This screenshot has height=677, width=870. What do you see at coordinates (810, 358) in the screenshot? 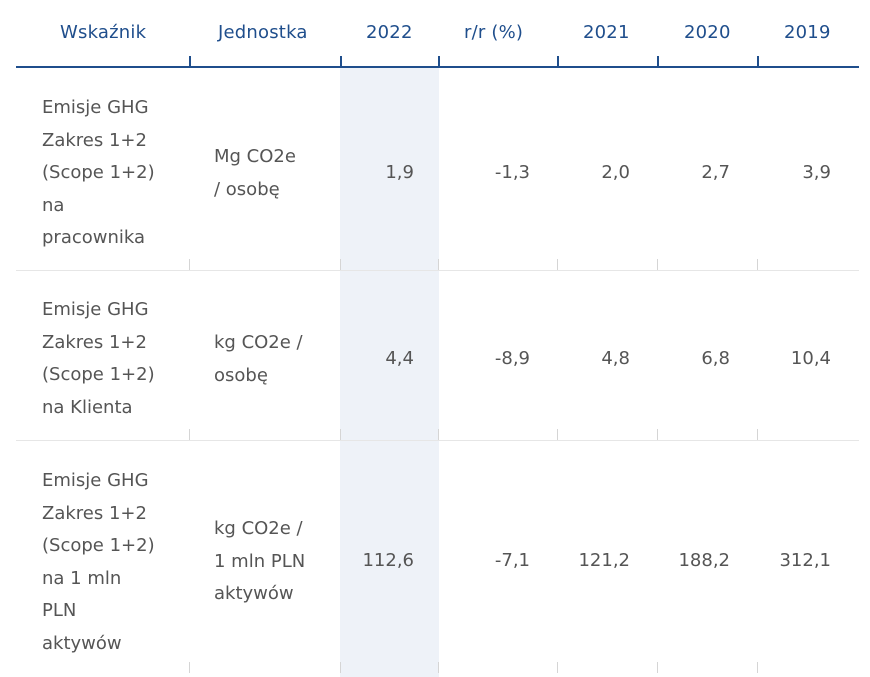
I see `value-2019: 10,4` at bounding box center [810, 358].